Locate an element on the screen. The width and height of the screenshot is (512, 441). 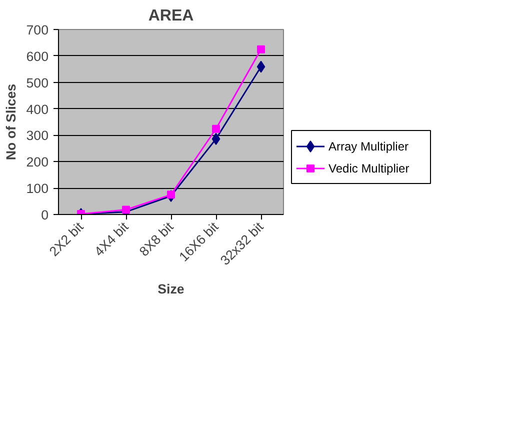
y-tick-label: 200 is located at coordinates (37, 162).